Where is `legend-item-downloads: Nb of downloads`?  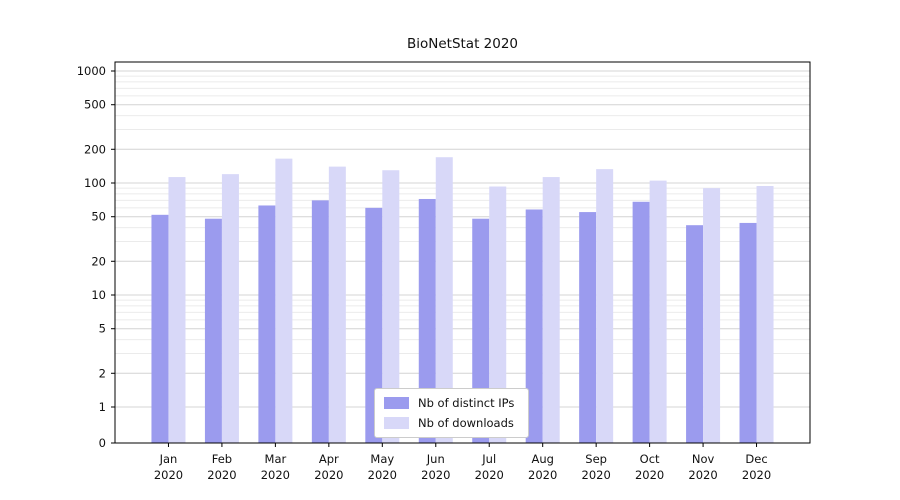 legend-item-downloads: Nb of downloads is located at coordinates (449, 423).